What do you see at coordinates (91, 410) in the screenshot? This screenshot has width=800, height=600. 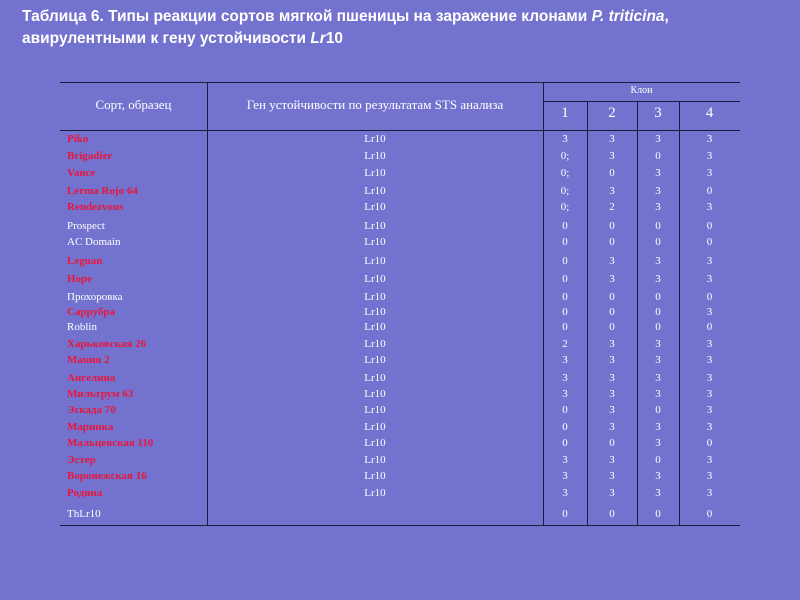 I see `variety-name: Эскада 70` at bounding box center [91, 410].